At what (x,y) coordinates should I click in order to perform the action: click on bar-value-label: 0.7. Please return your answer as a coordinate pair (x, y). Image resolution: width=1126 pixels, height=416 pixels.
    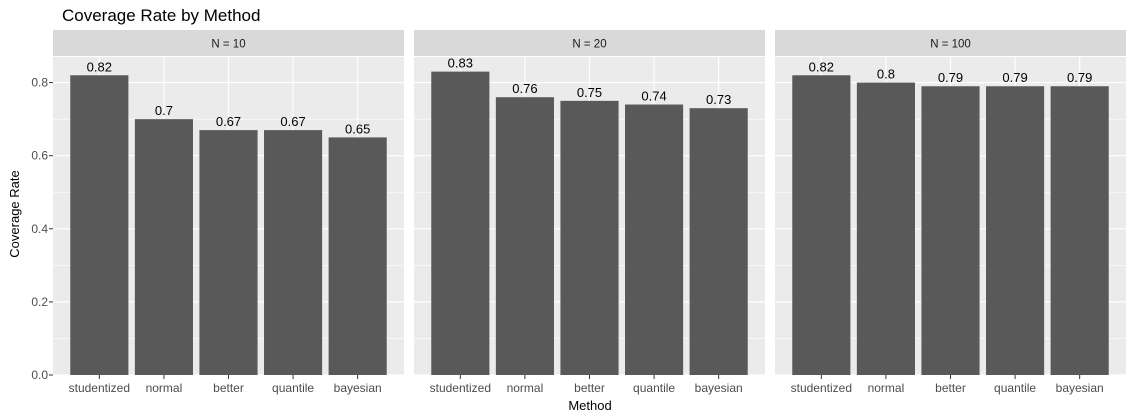
    Looking at the image, I should click on (164, 110).